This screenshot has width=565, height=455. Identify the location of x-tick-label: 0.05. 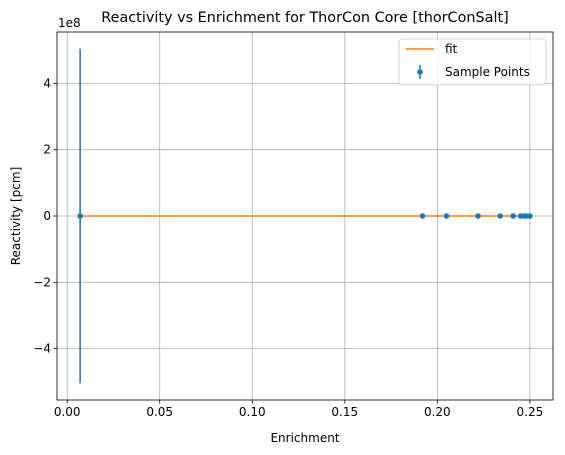
(159, 412).